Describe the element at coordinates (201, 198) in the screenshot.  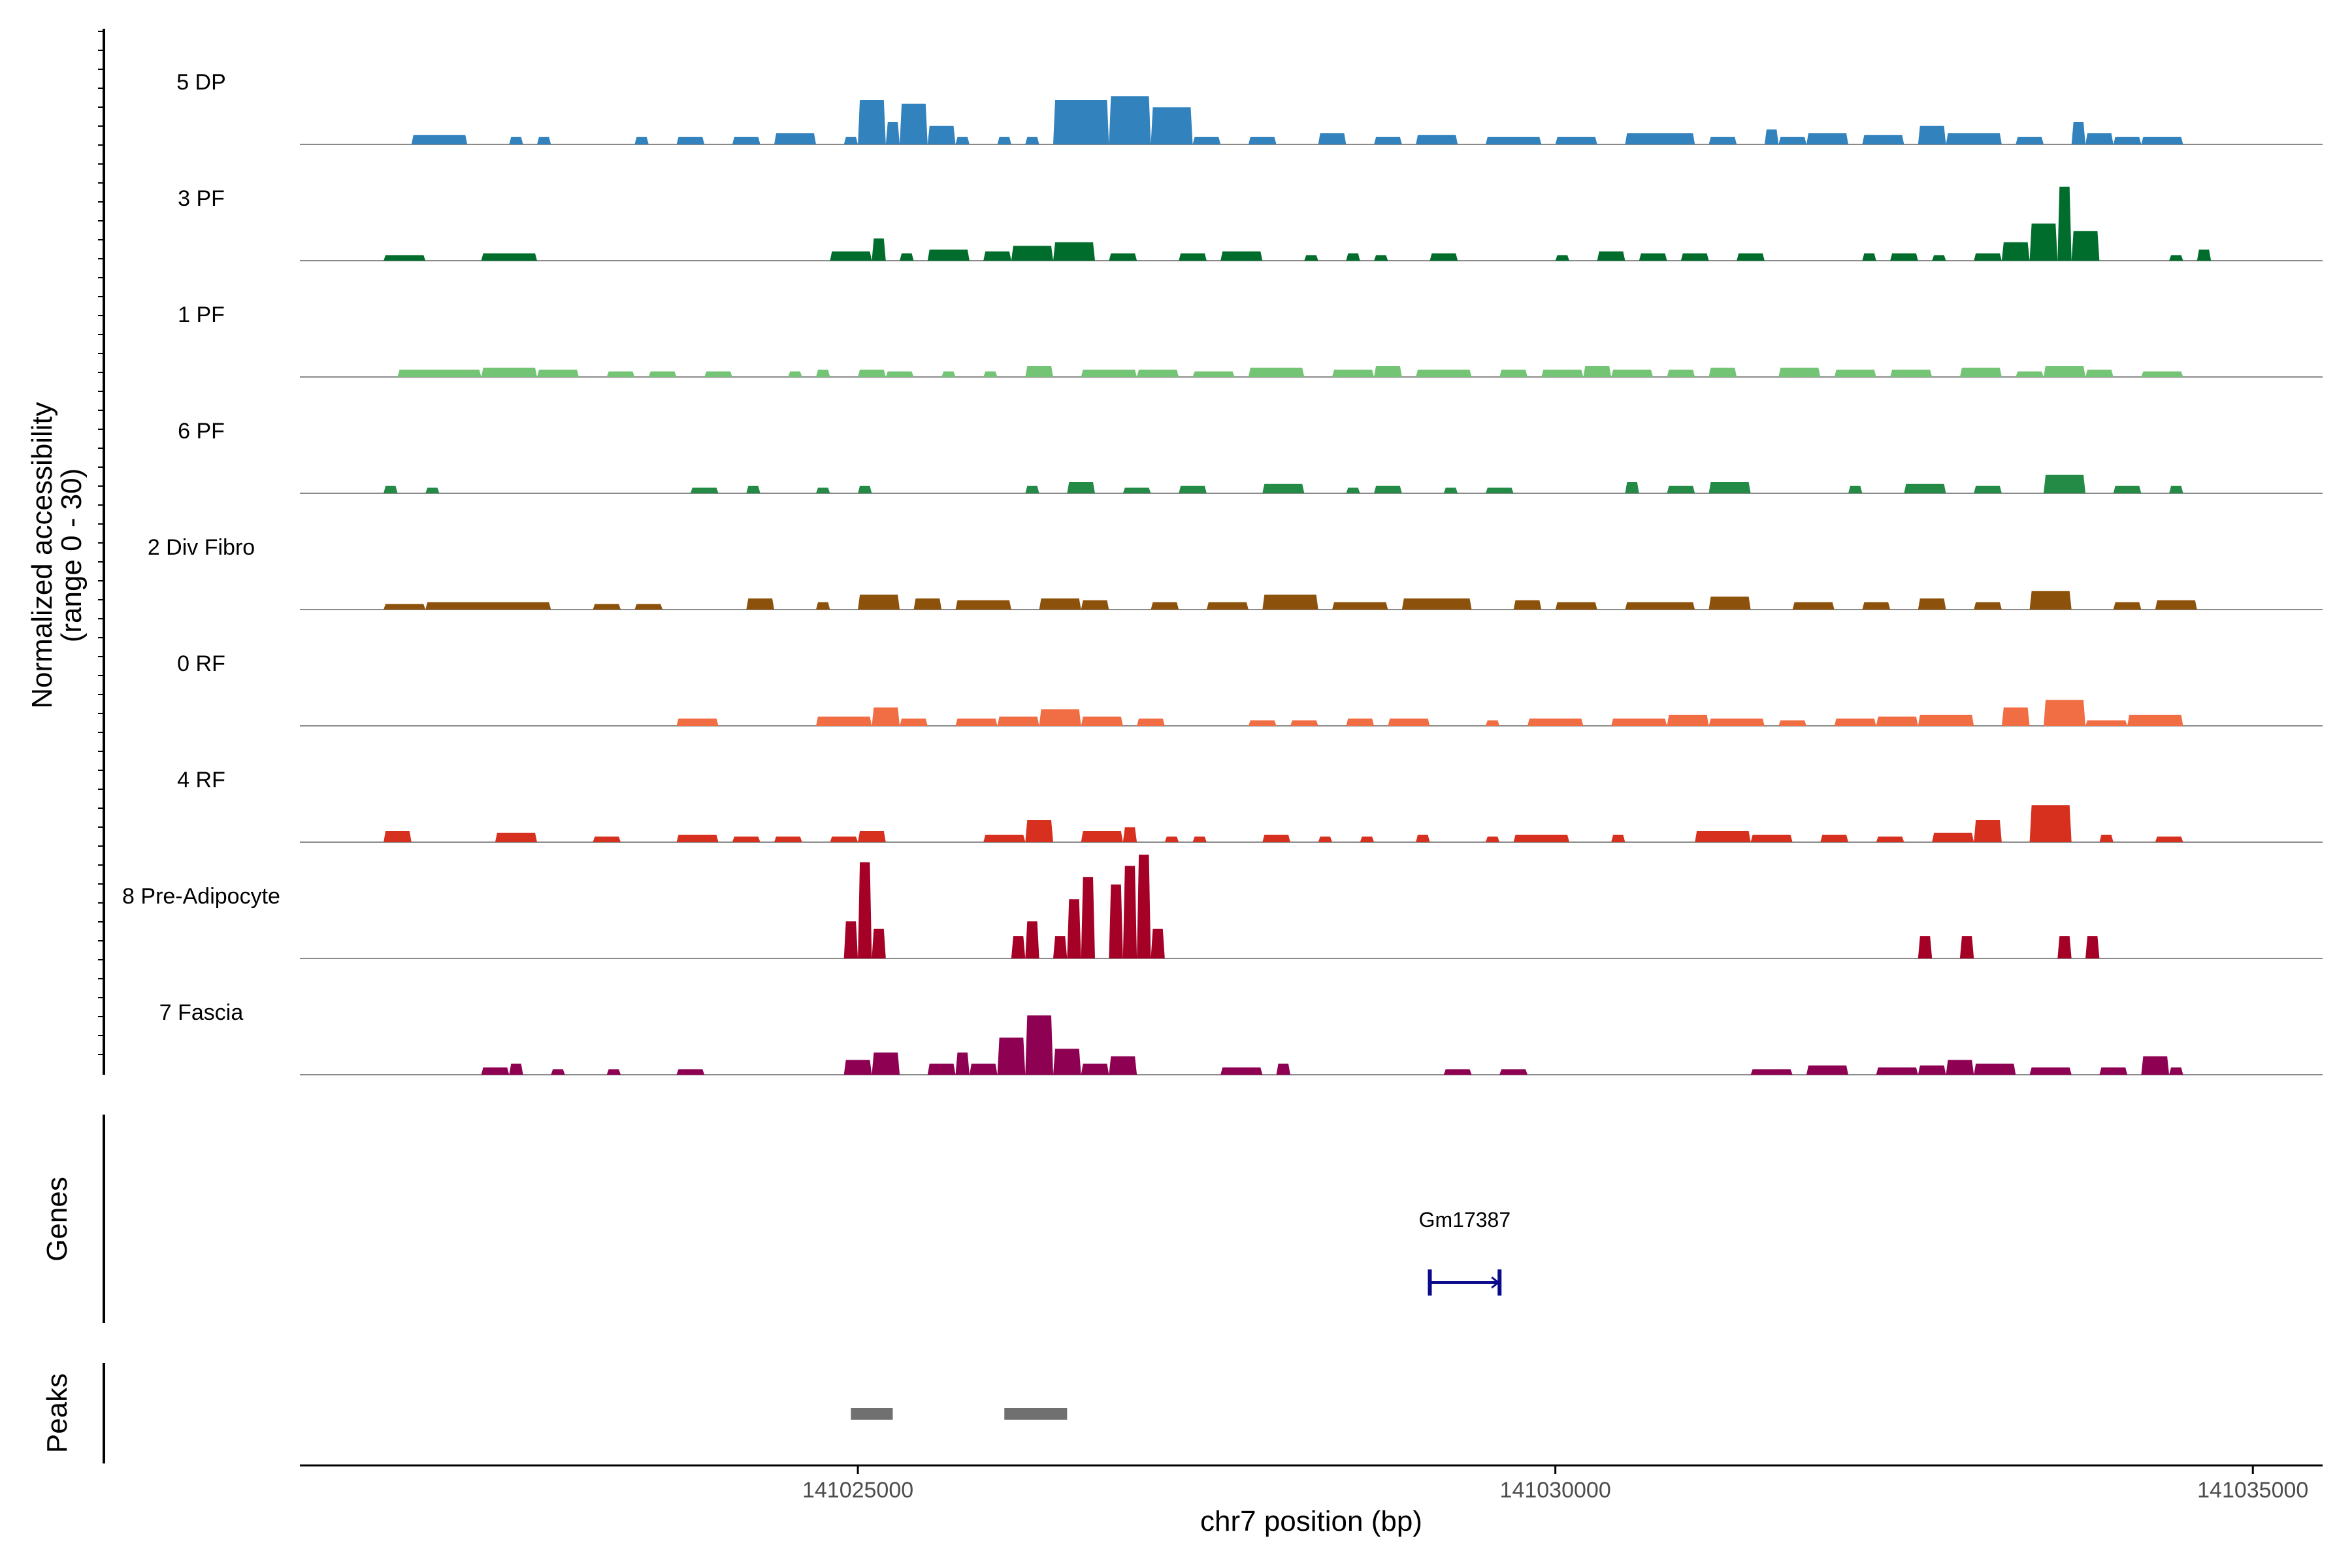
I see `track-label: 3 PF` at that location.